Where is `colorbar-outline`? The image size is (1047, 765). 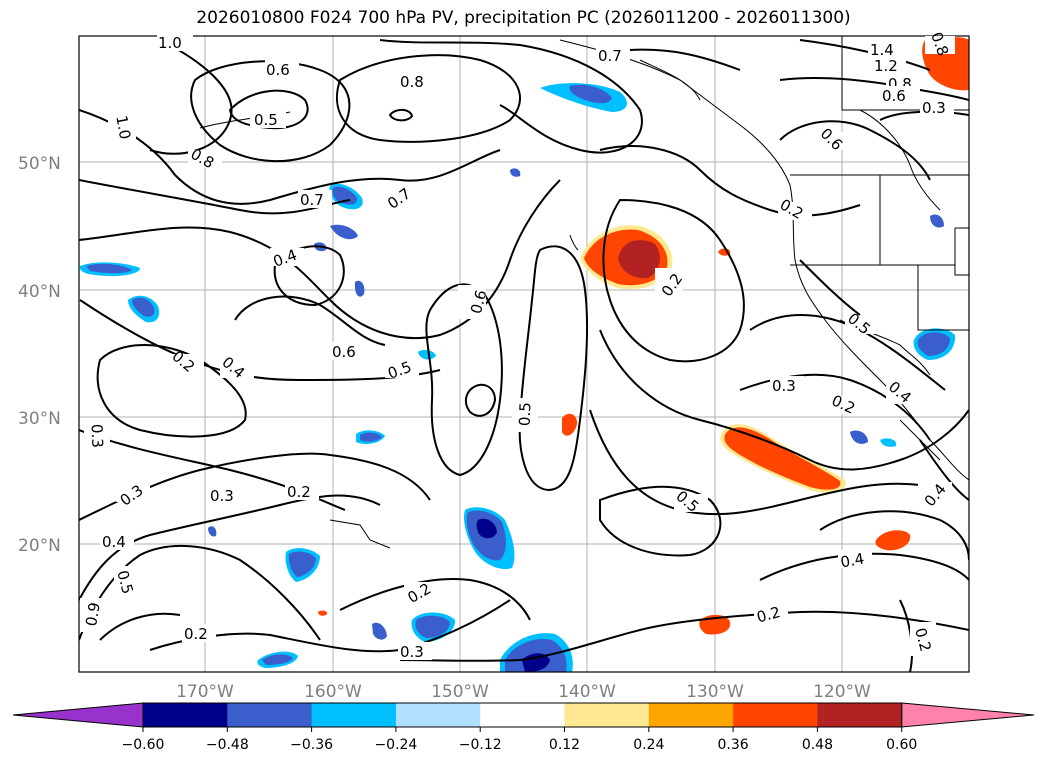 colorbar-outline is located at coordinates (522, 715).